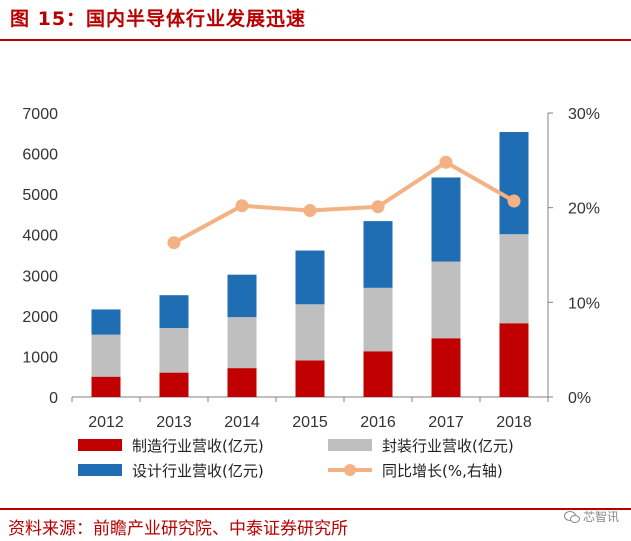  What do you see at coordinates (198, 471) in the screenshot?
I see `legend-label-design: 设计行业营收(亿元)` at bounding box center [198, 471].